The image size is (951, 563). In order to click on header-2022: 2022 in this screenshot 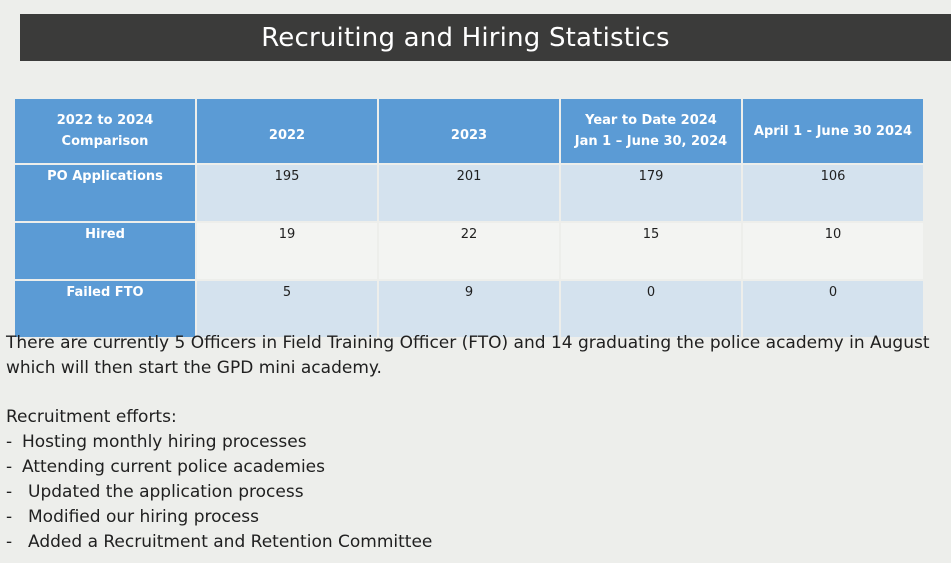, I will do `click(287, 131)`.